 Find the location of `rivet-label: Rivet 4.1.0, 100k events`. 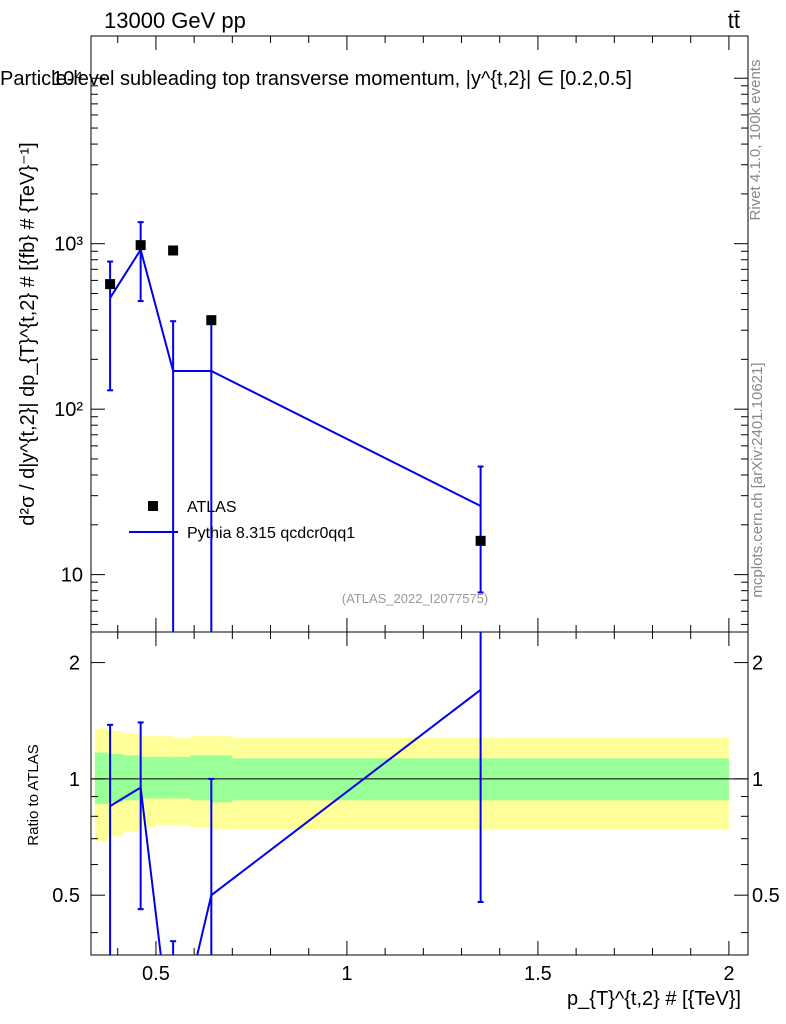

rivet-label: Rivet 4.1.0, 100k events is located at coordinates (755, 140).